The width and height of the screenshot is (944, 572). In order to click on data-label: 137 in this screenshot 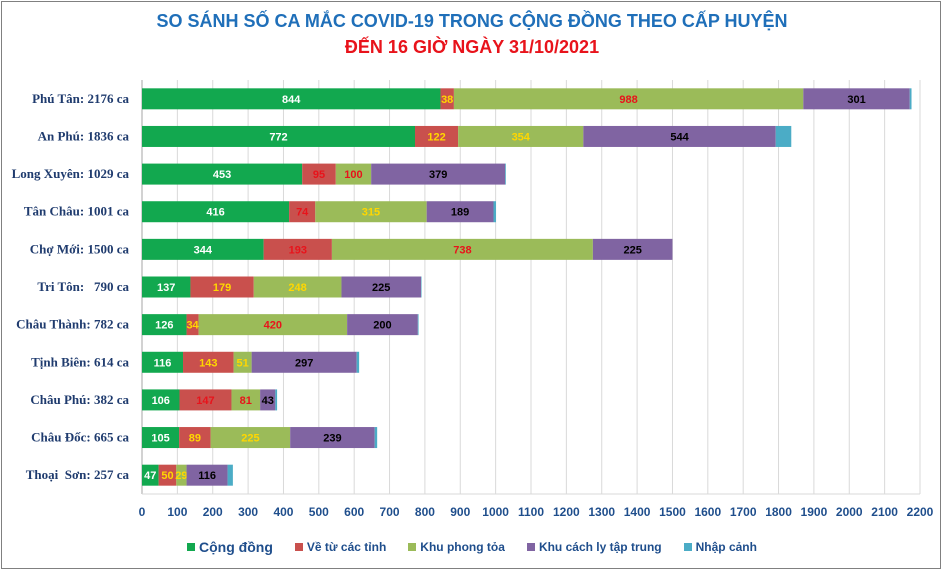, I will do `click(166, 288)`.